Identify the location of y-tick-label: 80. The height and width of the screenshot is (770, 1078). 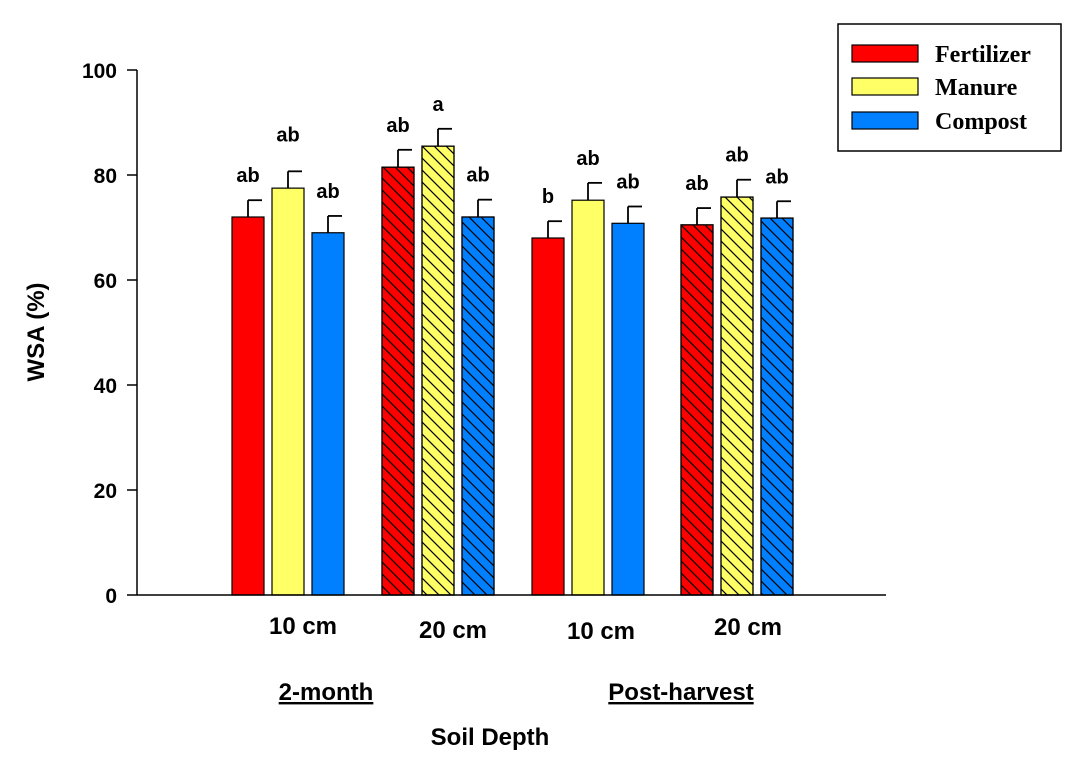
(105, 176).